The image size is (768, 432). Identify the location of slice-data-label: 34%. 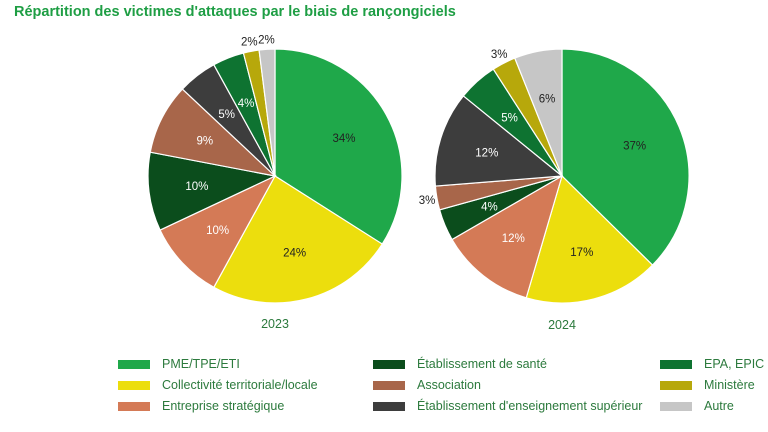
(343, 139).